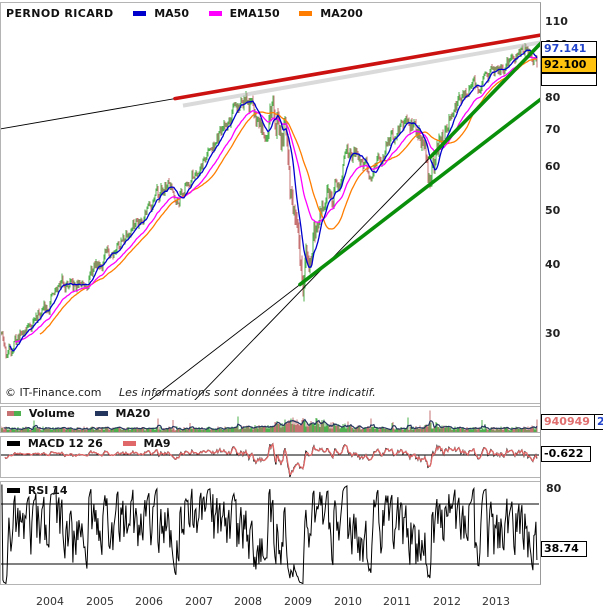 The height and width of the screenshot is (611, 603). What do you see at coordinates (133, 413) in the screenshot?
I see `vol-ma20-label: MA20` at bounding box center [133, 413].